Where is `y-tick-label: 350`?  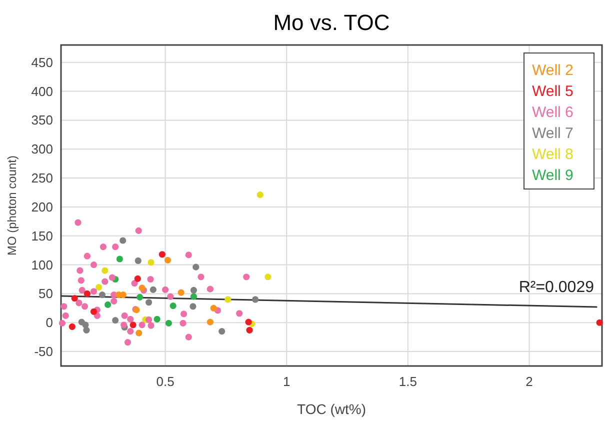 y-tick-label: 350 is located at coordinates (42, 120).